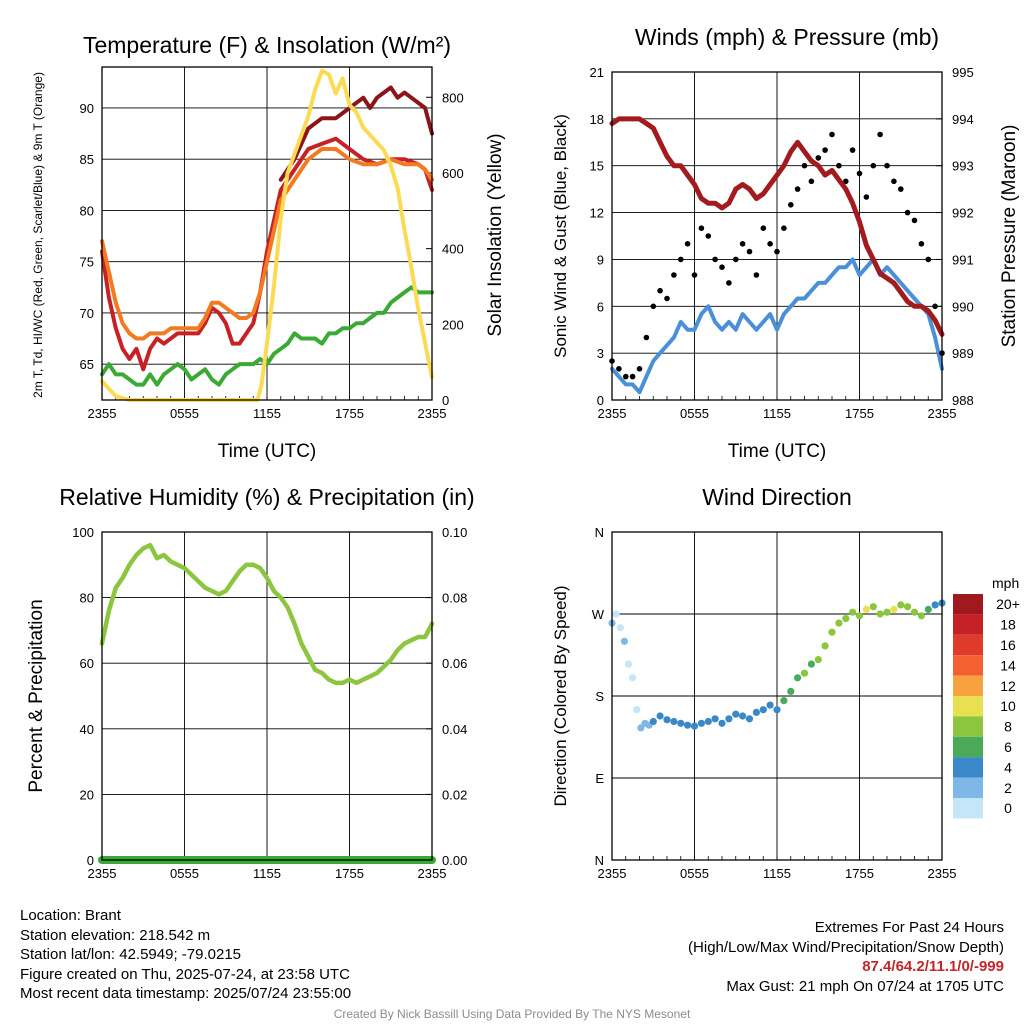  I want to click on y-right-axis-label: Station Pressure (Maroon), so click(1009, 236).